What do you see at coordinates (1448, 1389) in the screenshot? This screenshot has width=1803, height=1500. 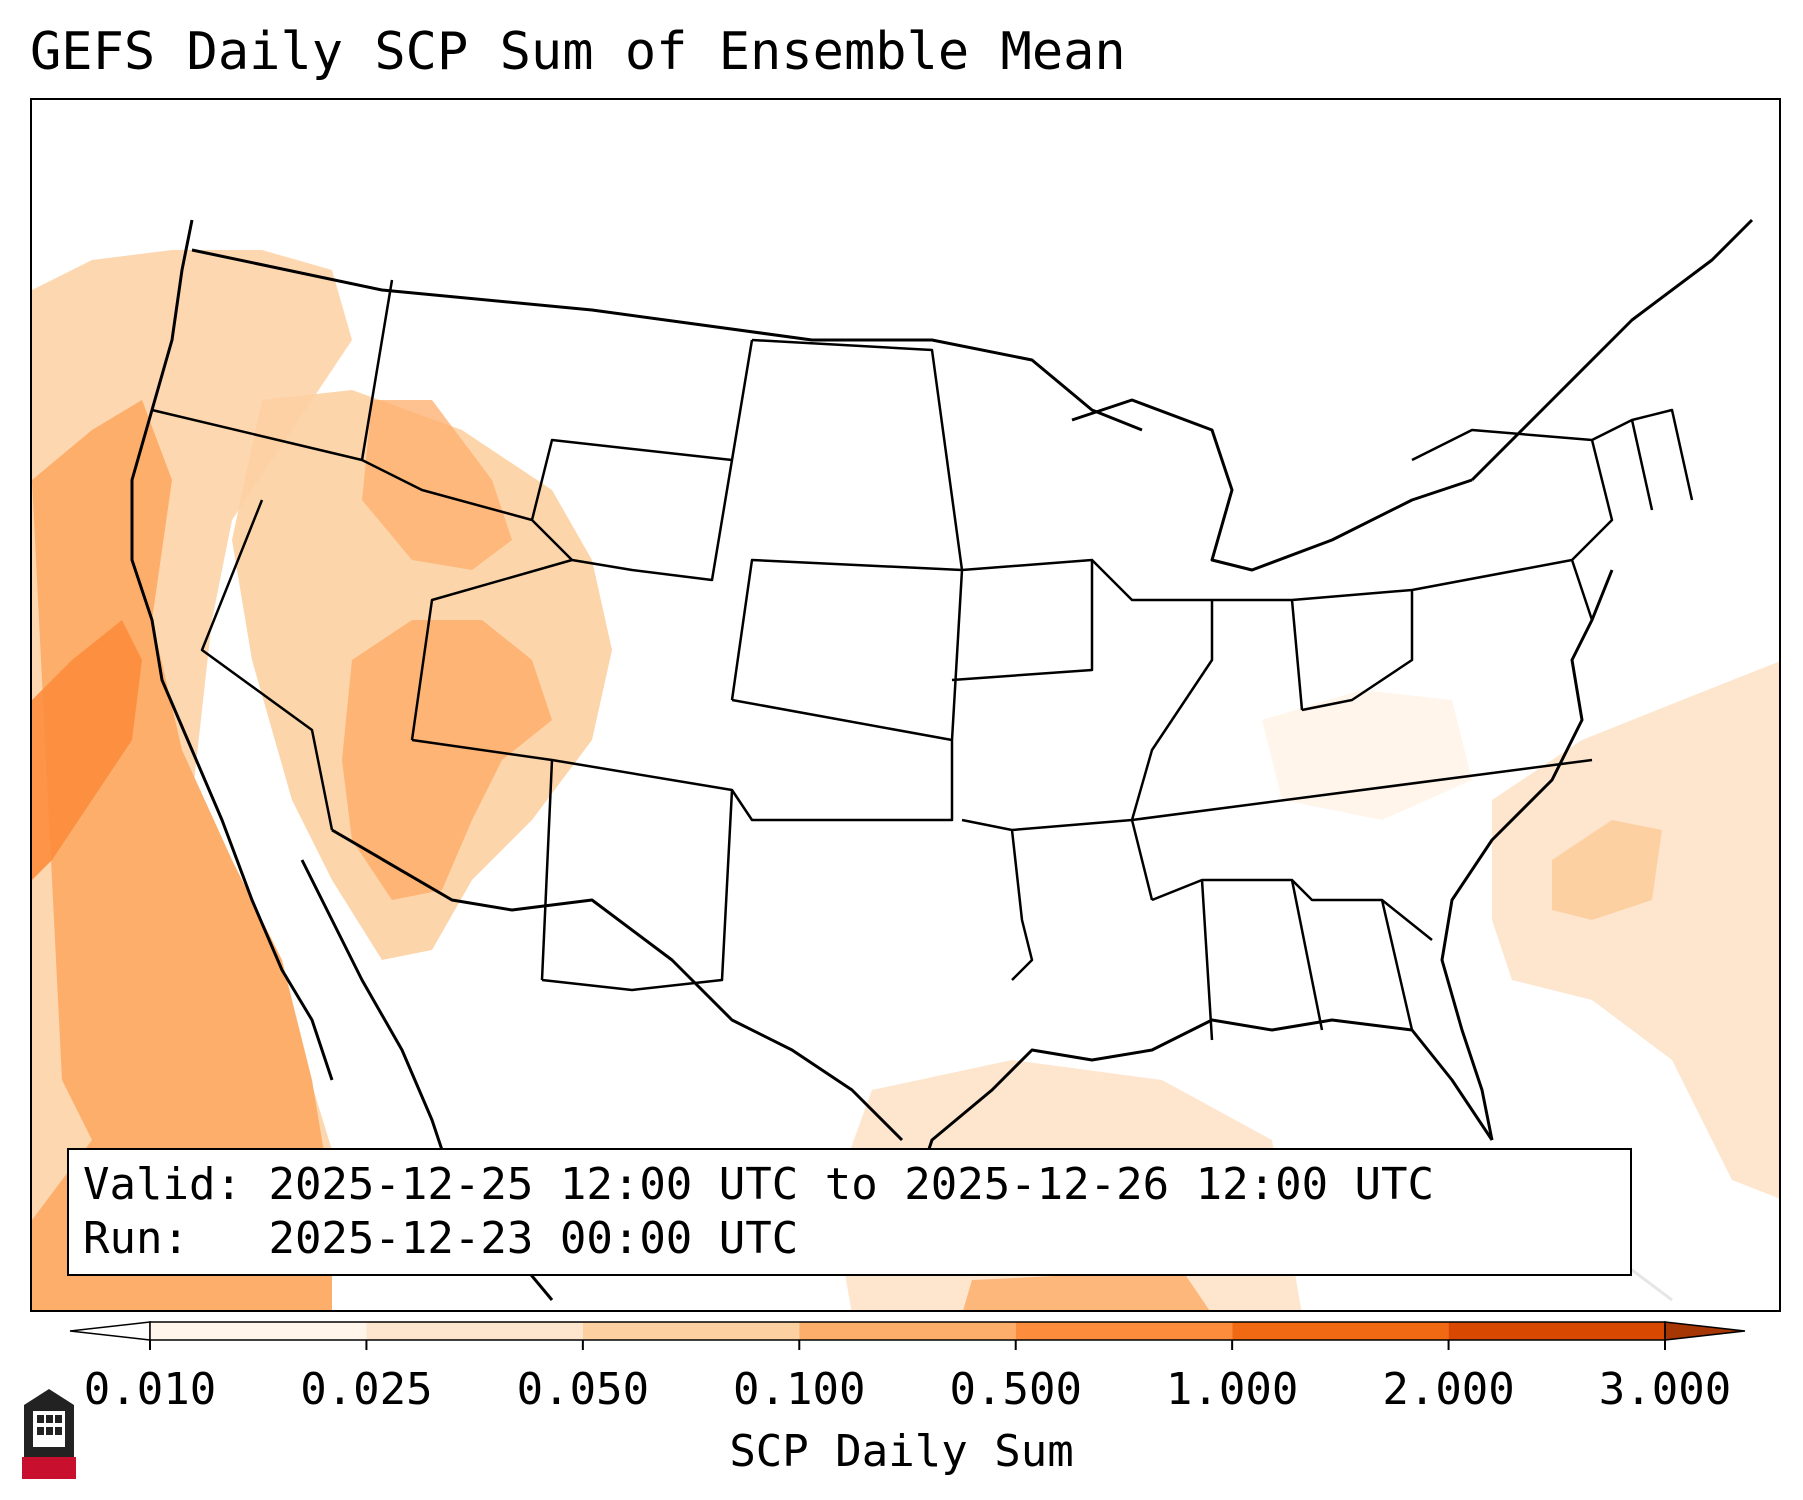 I see `colorbar-tick-label: 2.000` at bounding box center [1448, 1389].